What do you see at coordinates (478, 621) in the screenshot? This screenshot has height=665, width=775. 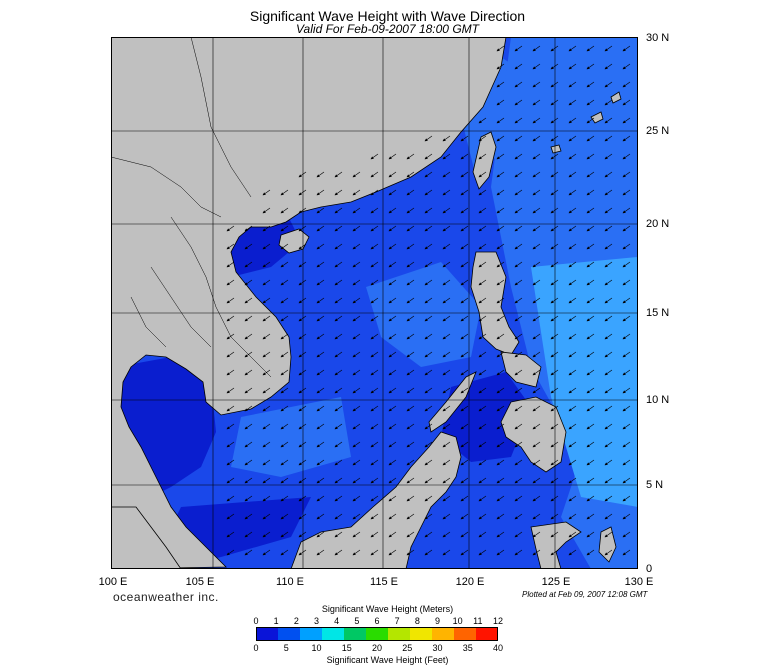 I see `meters-tick-11: 11` at bounding box center [478, 621].